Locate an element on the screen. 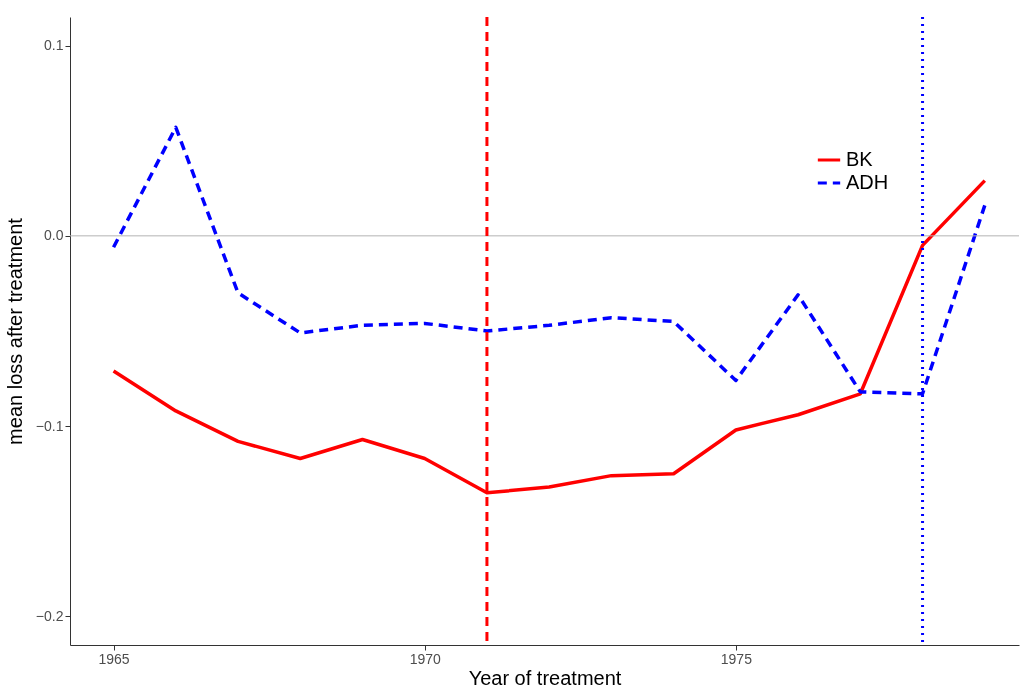  y-axis-title: mean loss after treatment is located at coordinates (14, 331).